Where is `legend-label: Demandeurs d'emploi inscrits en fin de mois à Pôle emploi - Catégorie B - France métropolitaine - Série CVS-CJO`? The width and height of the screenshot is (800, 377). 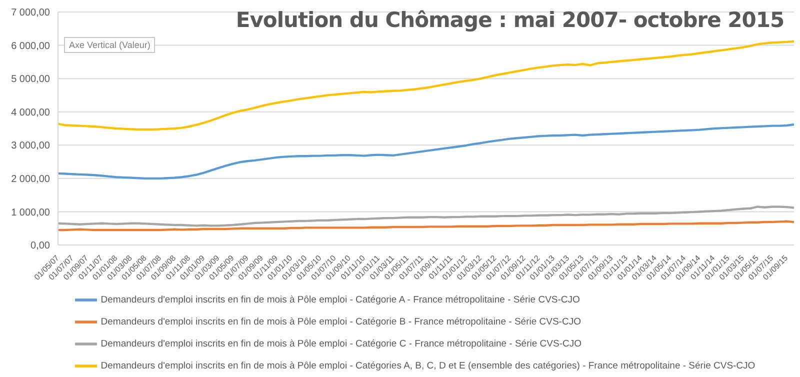 legend-label: Demandeurs d'emploi inscrits en fin de mois à Pôle emploi - Catégorie B - France métropolitaine - Série CVS-CJO is located at coordinates (340, 322).